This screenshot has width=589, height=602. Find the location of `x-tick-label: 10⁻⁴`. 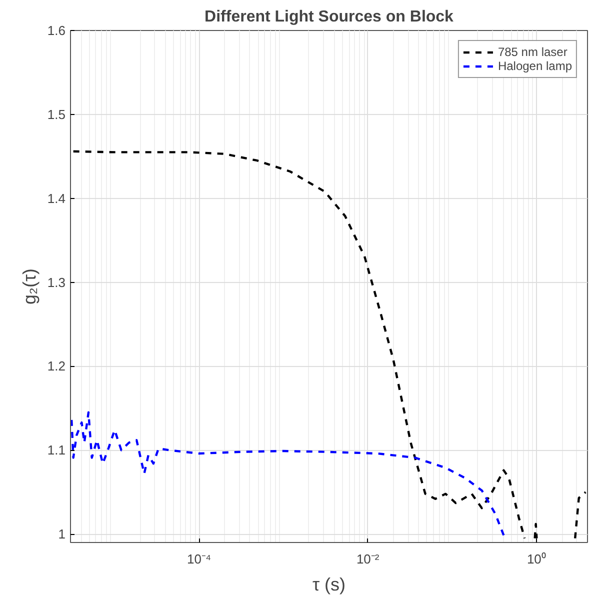

x-tick-label: 10⁻⁴ is located at coordinates (199, 559).